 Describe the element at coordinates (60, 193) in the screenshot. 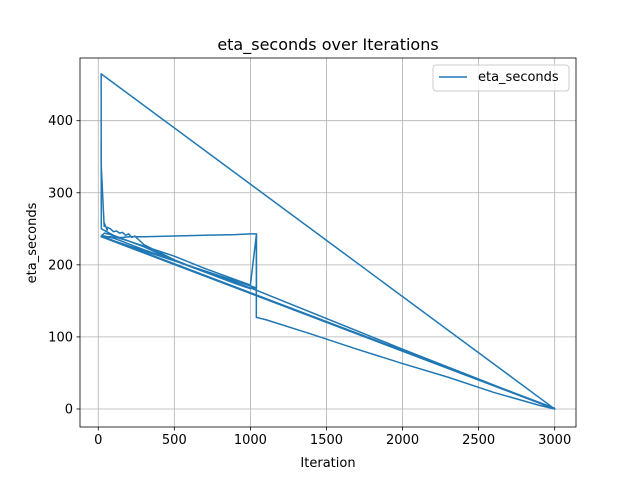

I see `y-tick-label: 300` at that location.